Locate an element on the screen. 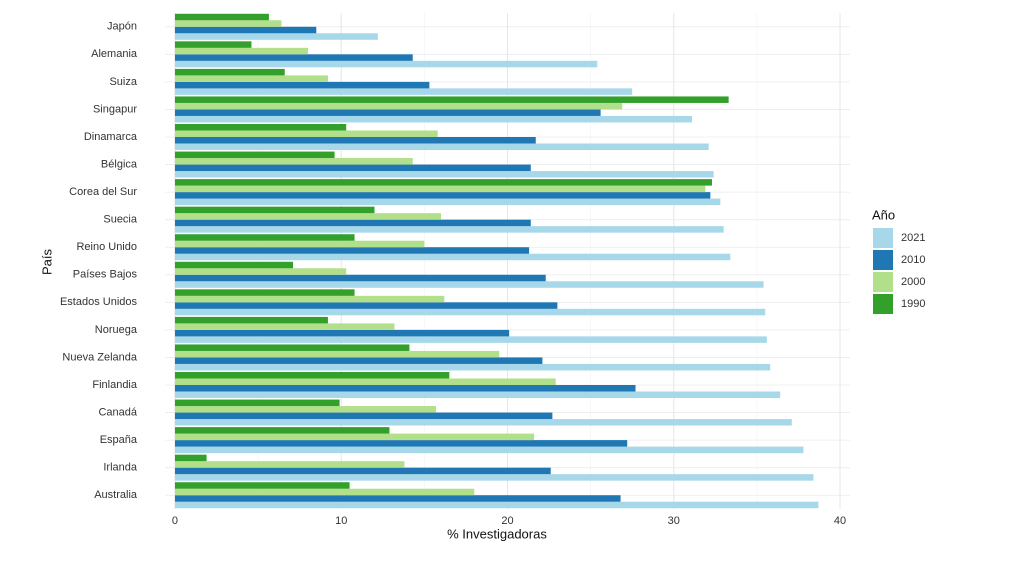 The height and width of the screenshot is (581, 1011). y-tick-label: Corea del Sur is located at coordinates (103, 192).